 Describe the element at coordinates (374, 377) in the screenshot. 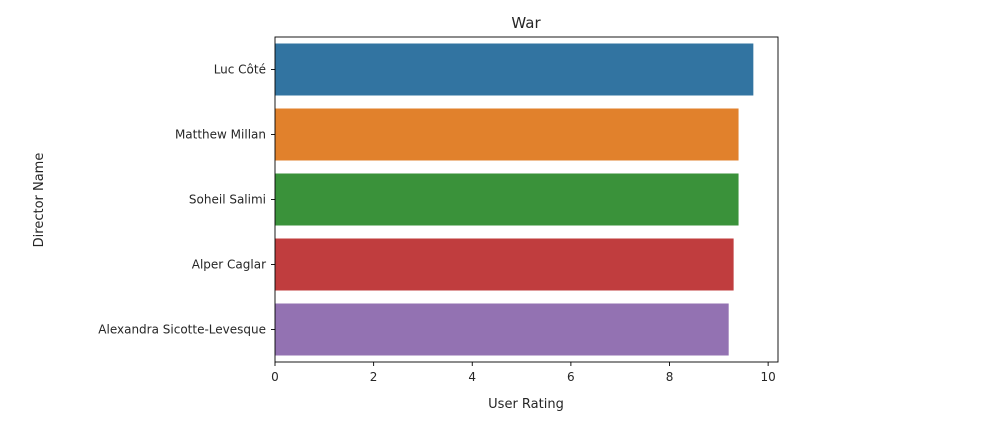

I see `x-tick-label: 2` at that location.